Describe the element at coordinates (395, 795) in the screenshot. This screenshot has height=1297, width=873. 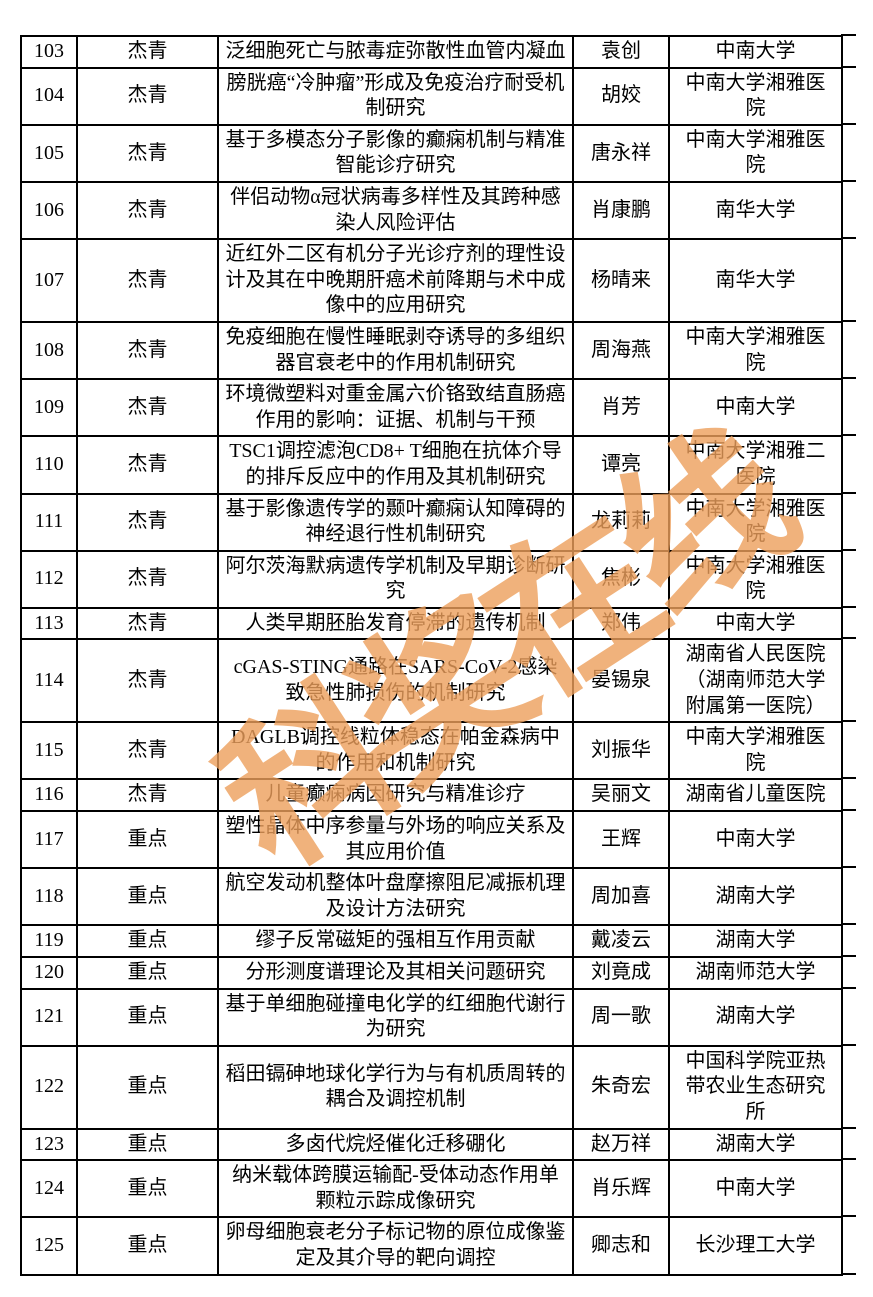
I see `cell-title: 儿童癫痫病因研究与精准诊疗` at that location.